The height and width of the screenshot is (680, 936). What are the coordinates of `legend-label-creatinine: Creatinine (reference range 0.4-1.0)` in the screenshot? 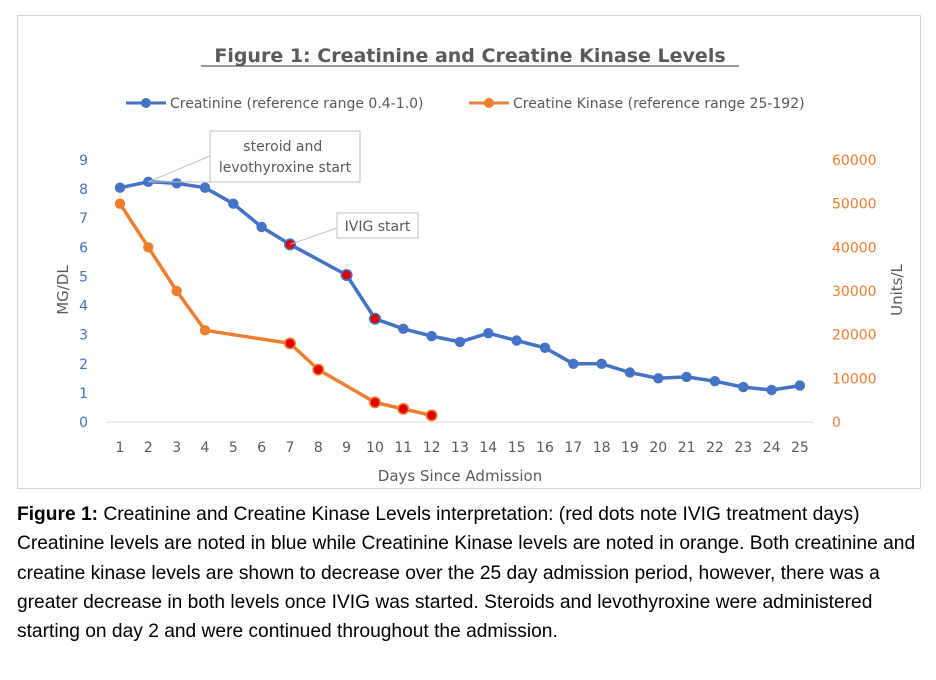 It's located at (296, 104).